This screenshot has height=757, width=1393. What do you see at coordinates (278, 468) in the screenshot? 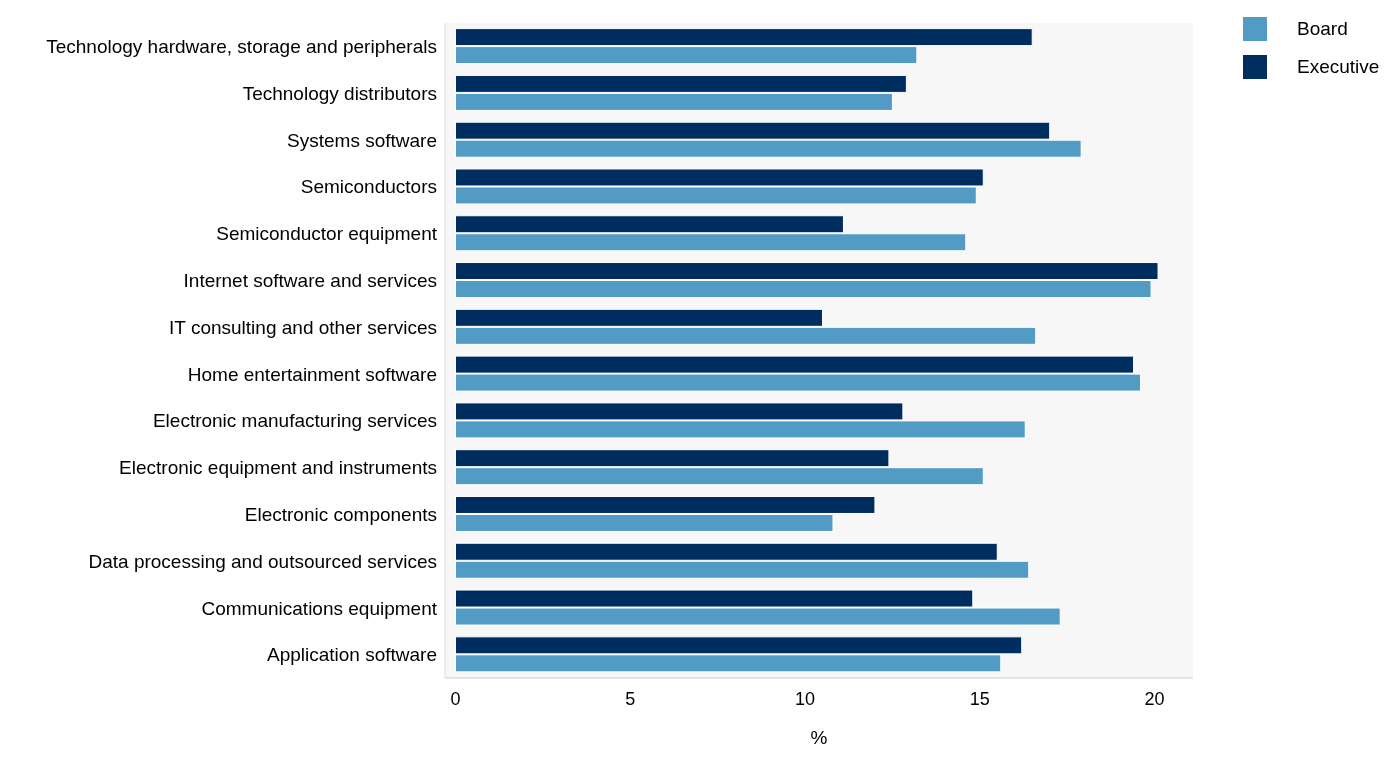
I see `y-tick-label: Electronic equipment and instruments` at bounding box center [278, 468].